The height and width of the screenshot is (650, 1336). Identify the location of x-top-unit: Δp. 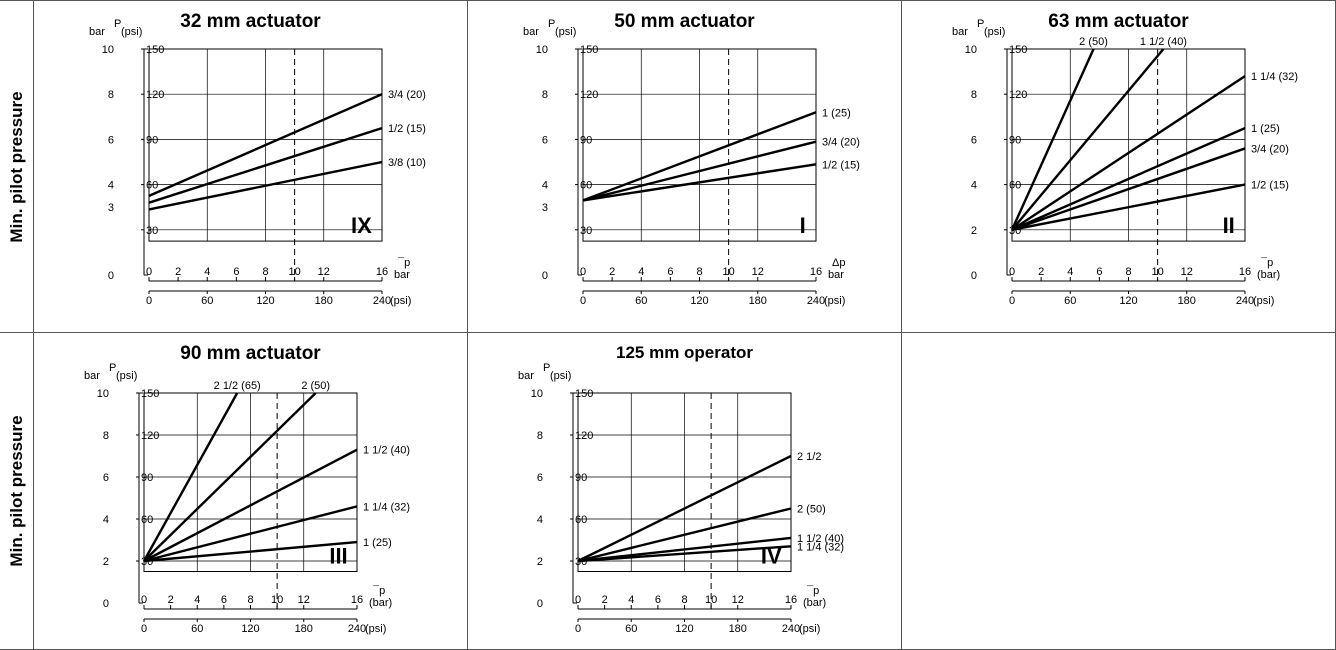
(838, 263).